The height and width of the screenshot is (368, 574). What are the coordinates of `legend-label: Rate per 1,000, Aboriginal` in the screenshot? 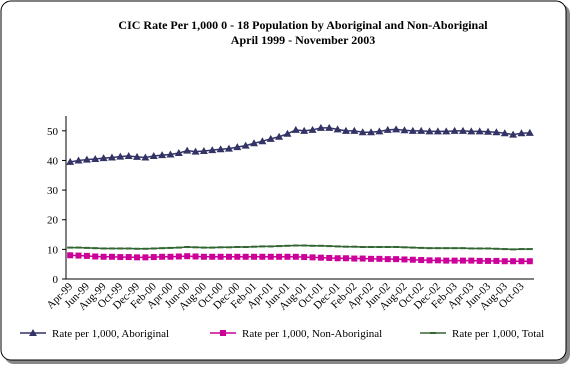 It's located at (110, 334).